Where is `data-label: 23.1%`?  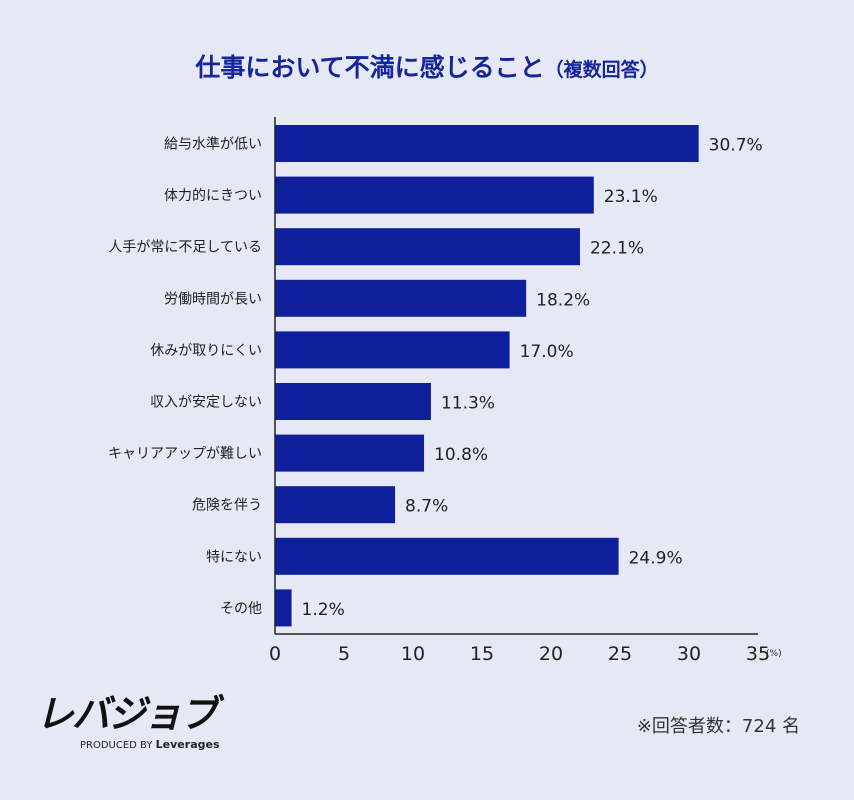
data-label: 23.1% is located at coordinates (631, 197).